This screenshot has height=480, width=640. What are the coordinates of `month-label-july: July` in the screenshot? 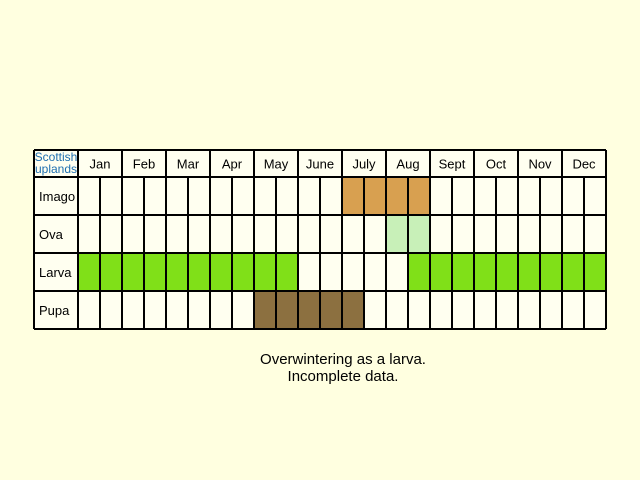 It's located at (364, 164).